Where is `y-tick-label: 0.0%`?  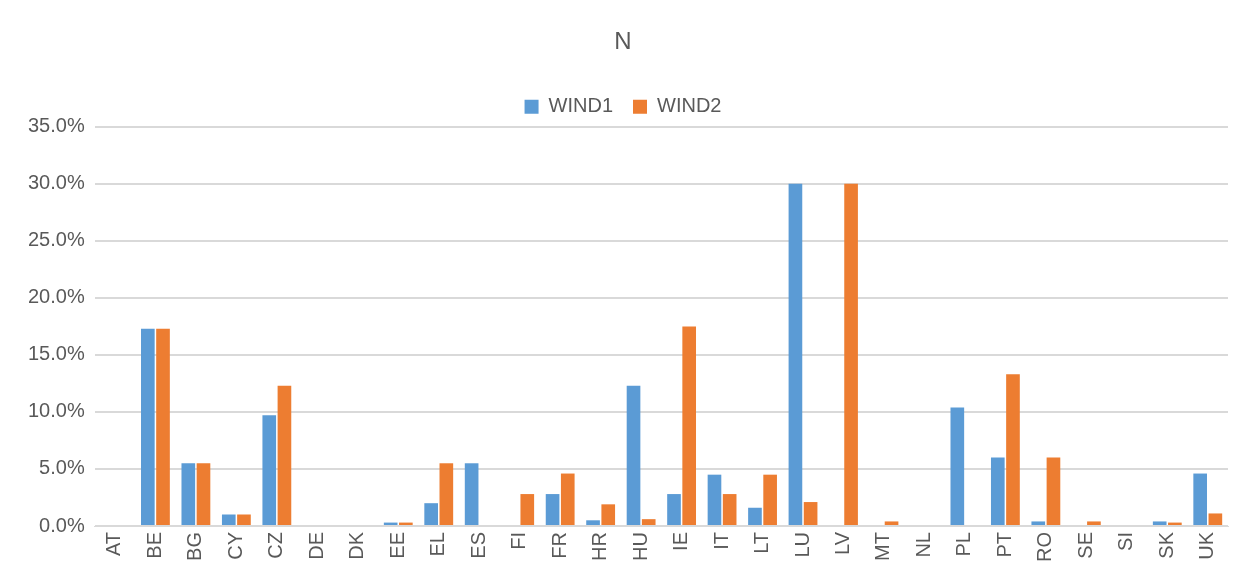 y-tick-label: 0.0% is located at coordinates (62, 524).